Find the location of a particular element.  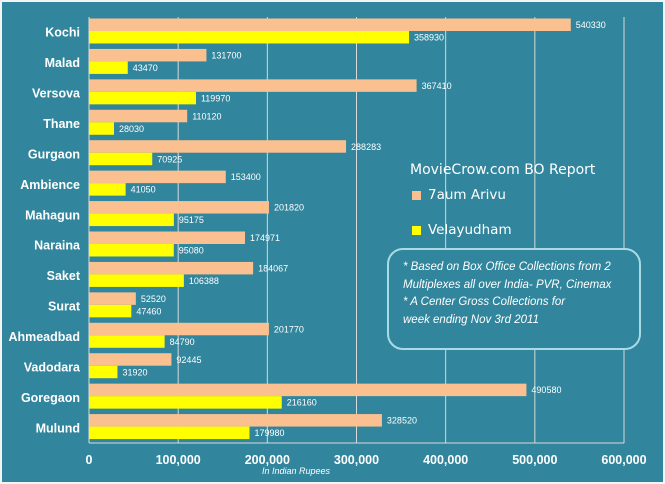

bar-velayudham-ahmeadbad is located at coordinates (127, 341).